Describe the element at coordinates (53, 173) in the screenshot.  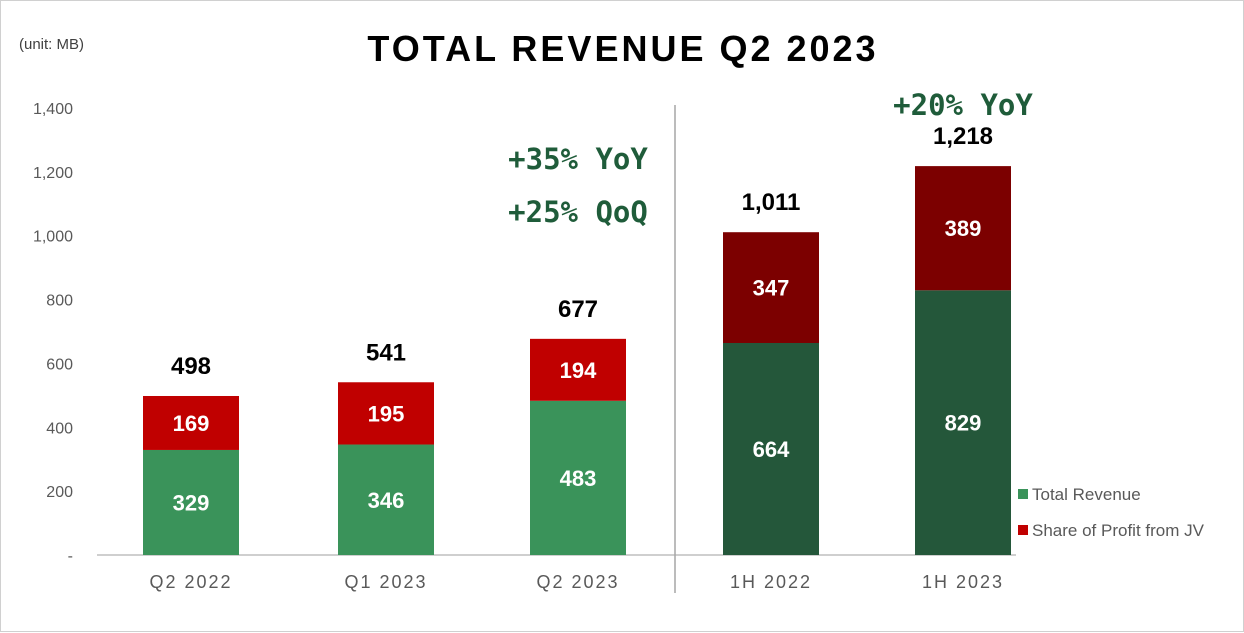
I see `y-tick-label: 1,200` at that location.